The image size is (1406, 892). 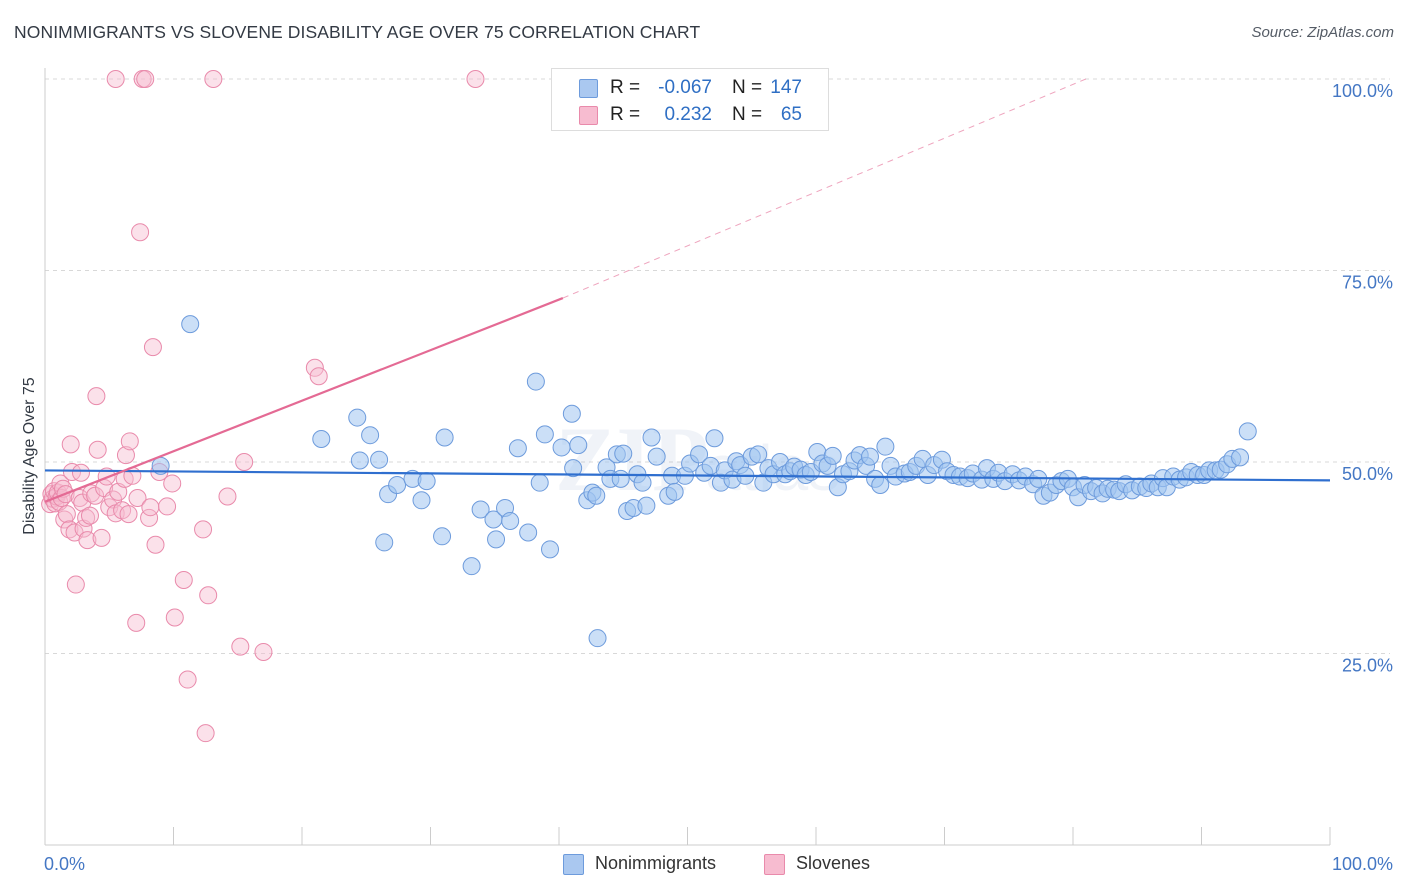 I want to click on legend-n-value: 65, so click(x=791, y=114).